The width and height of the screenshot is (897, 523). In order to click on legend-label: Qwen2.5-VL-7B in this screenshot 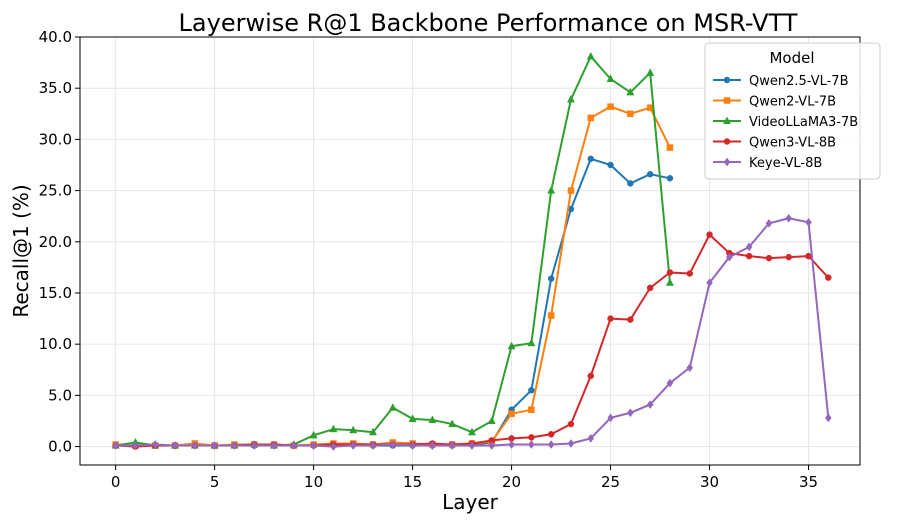, I will do `click(799, 81)`.